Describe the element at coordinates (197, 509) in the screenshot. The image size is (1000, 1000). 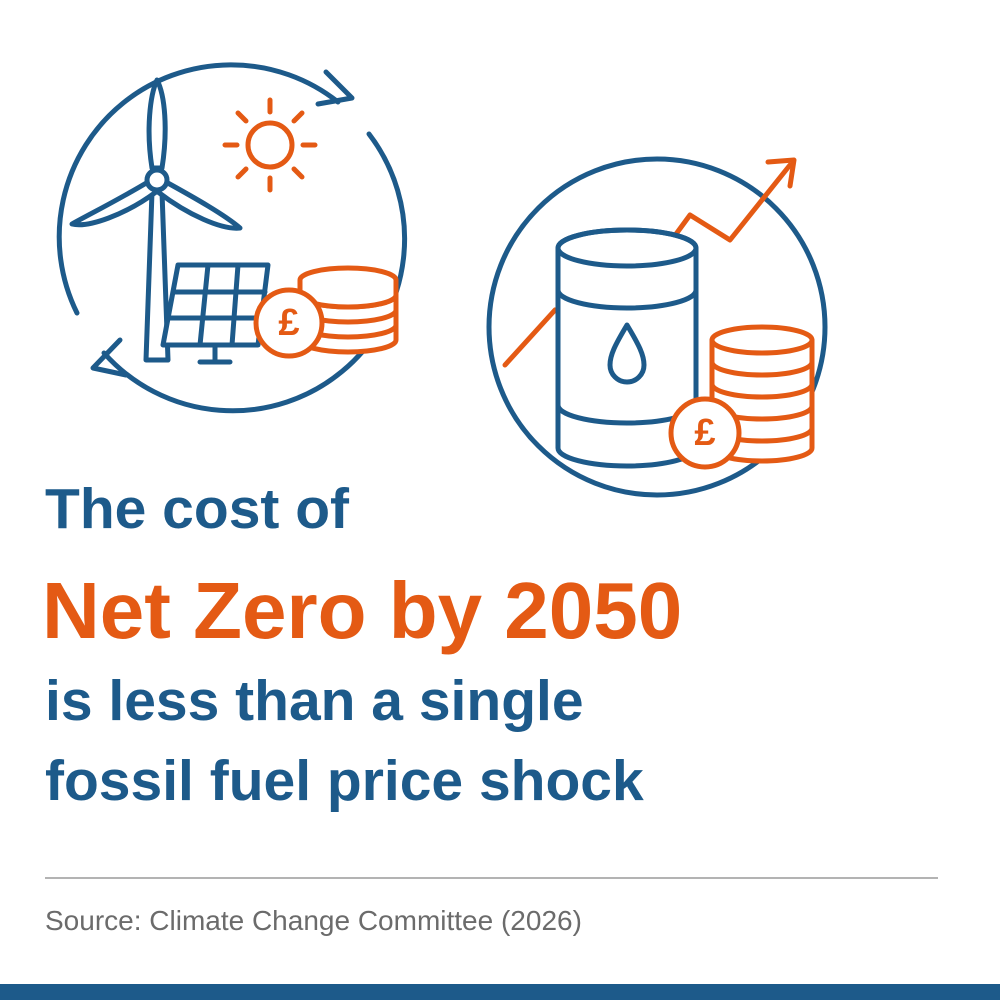
I see `headline-line: The cost of` at that location.